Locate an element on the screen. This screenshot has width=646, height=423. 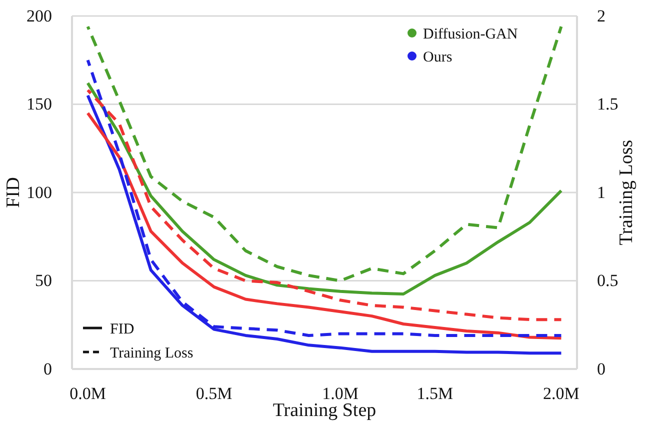
x-tick-label: 0.0M is located at coordinates (88, 394).